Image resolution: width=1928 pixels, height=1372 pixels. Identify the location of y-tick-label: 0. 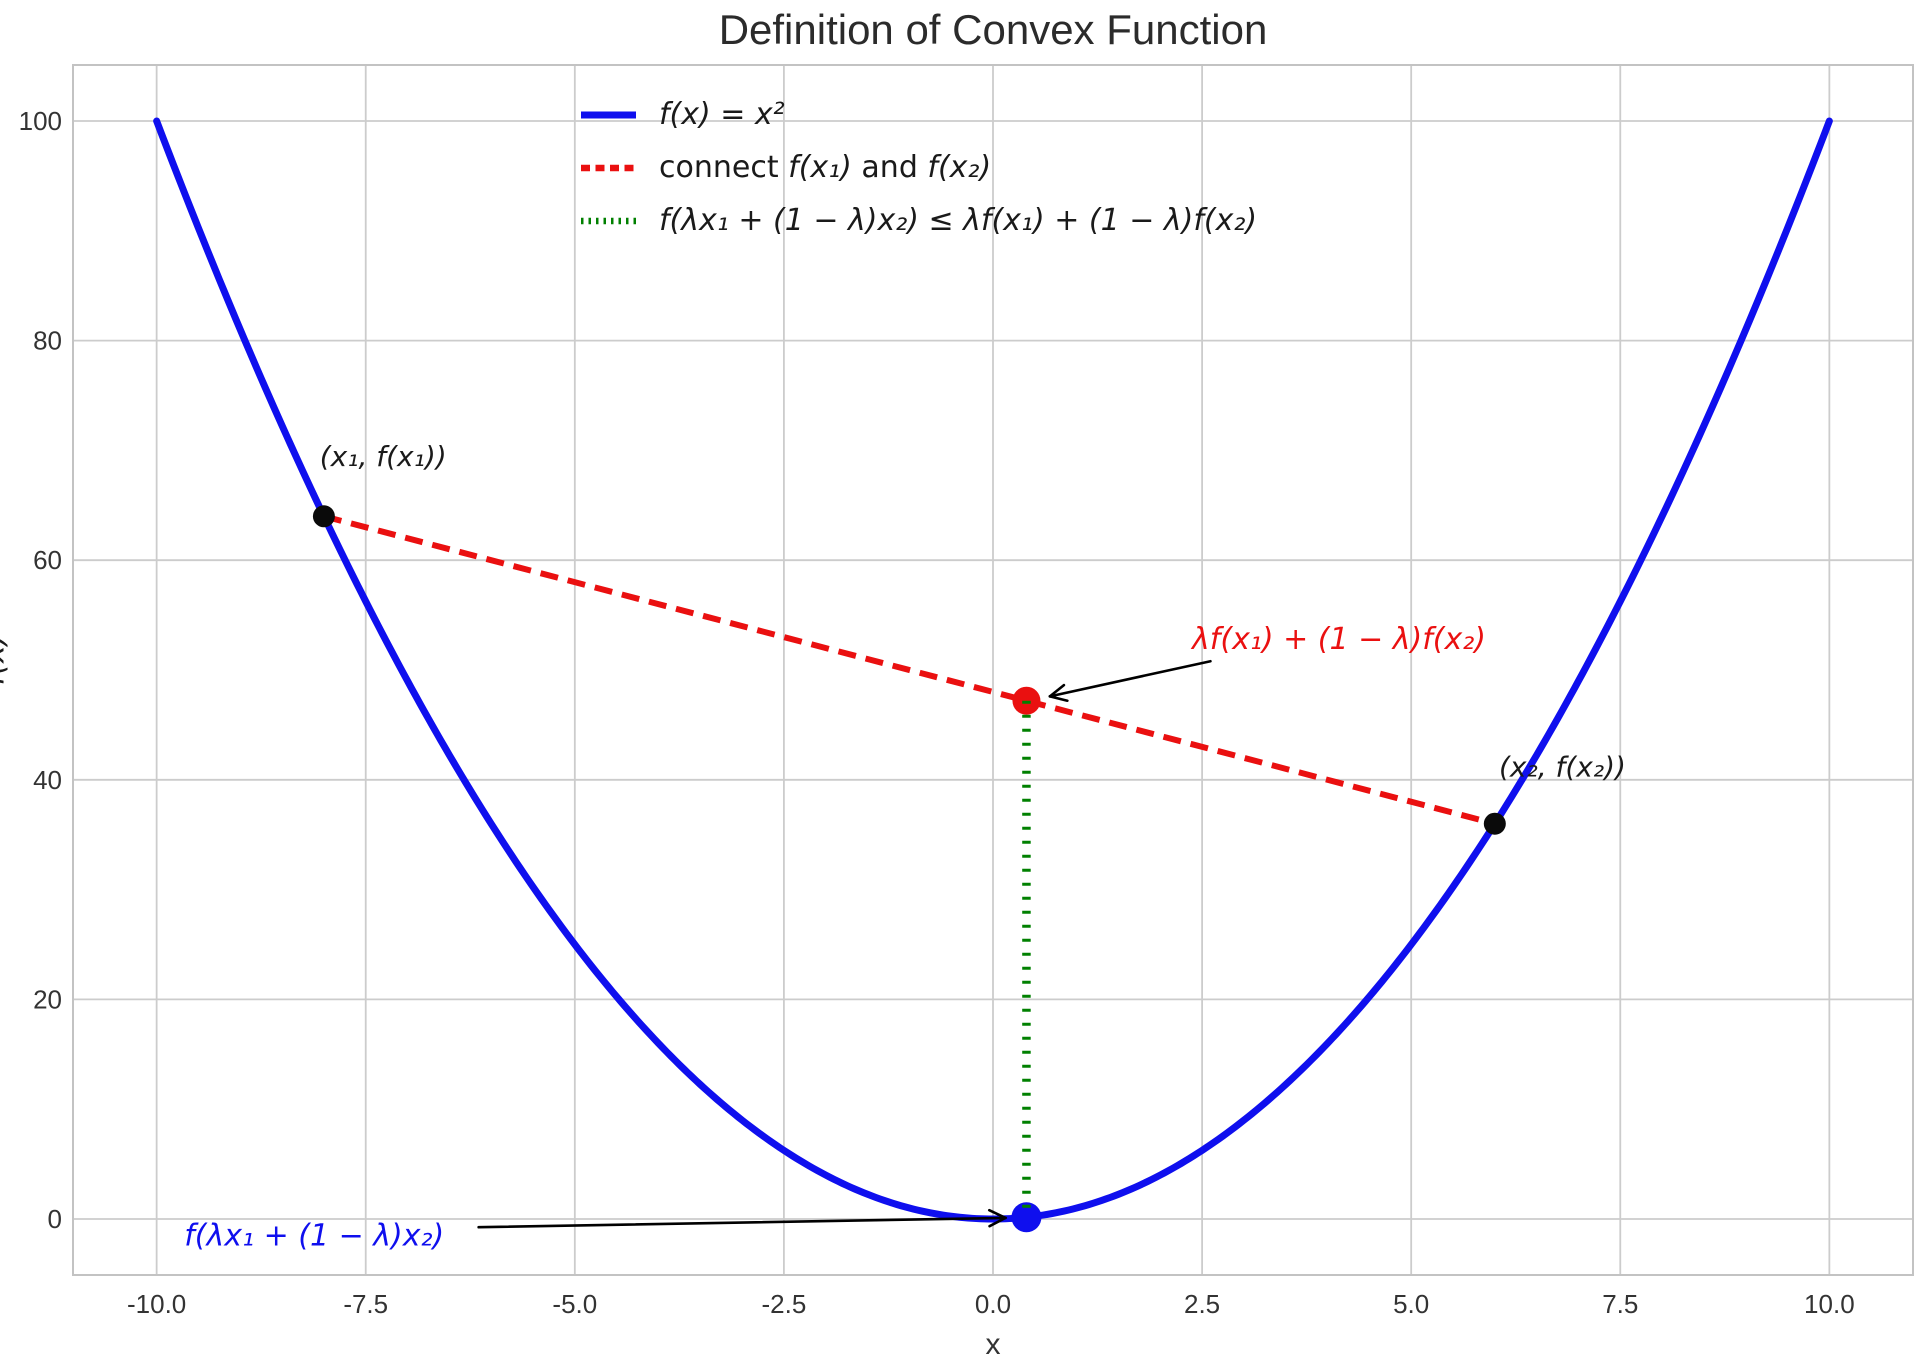
(55, 1219).